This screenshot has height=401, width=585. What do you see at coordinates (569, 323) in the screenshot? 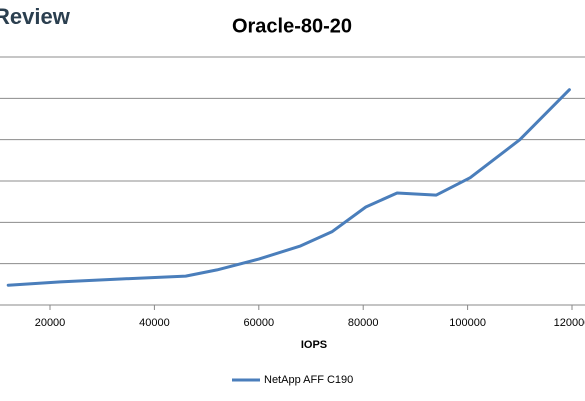
I see `x-tick-label: 120000` at bounding box center [569, 323].